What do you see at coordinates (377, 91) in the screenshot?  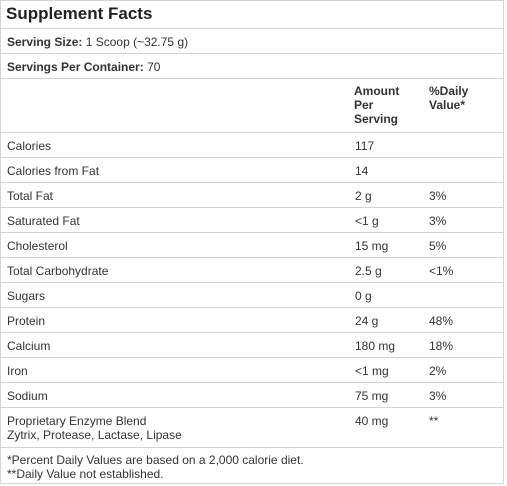 I see `amount-header-line: Amount` at bounding box center [377, 91].